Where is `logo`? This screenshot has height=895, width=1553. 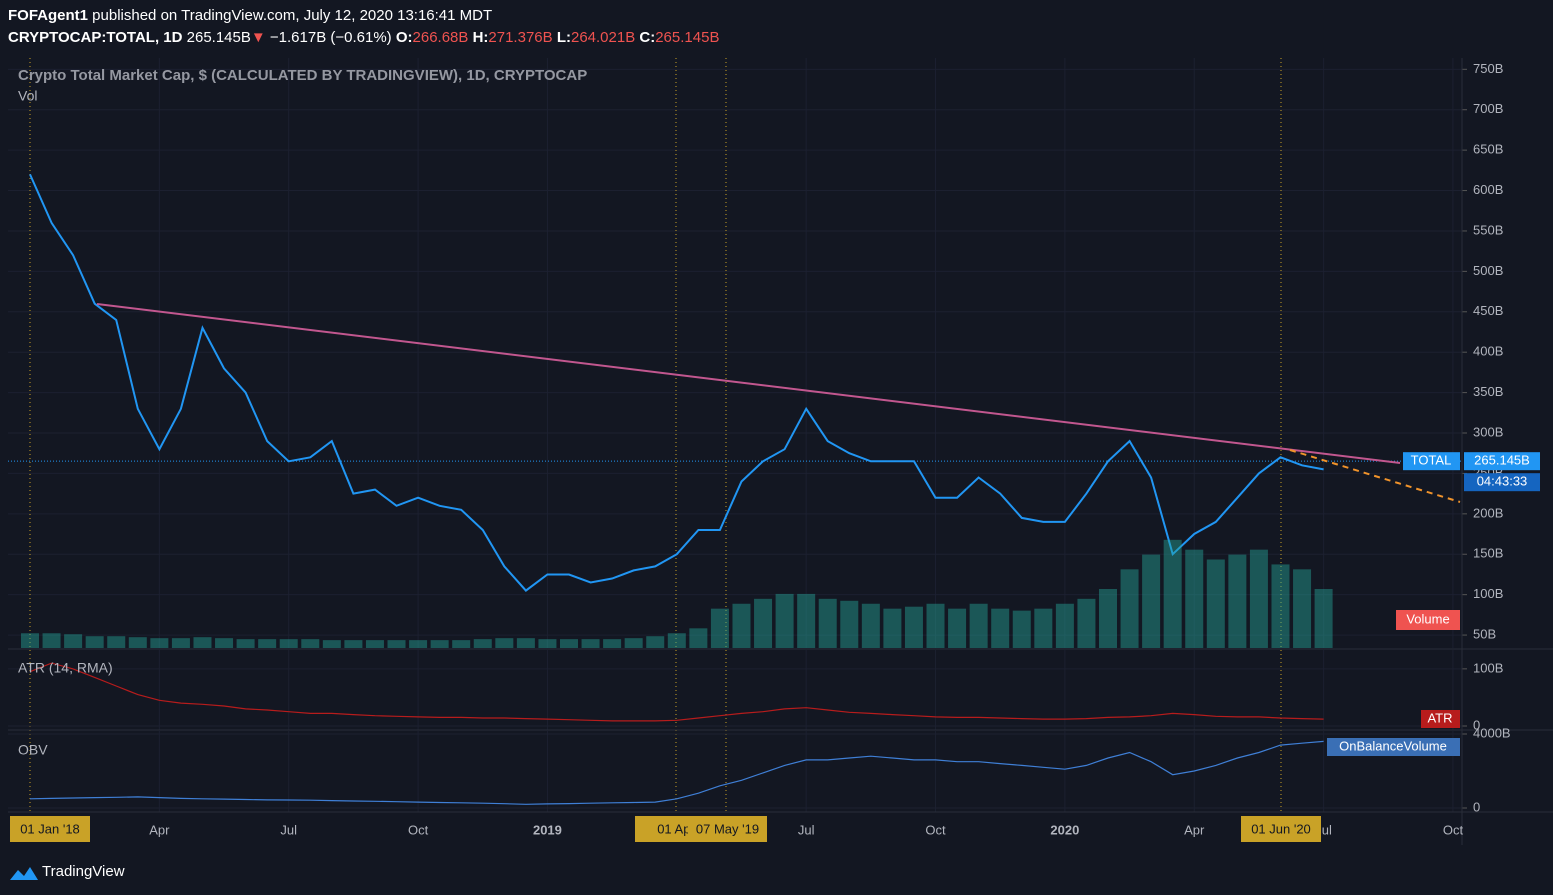 logo is located at coordinates (24, 873).